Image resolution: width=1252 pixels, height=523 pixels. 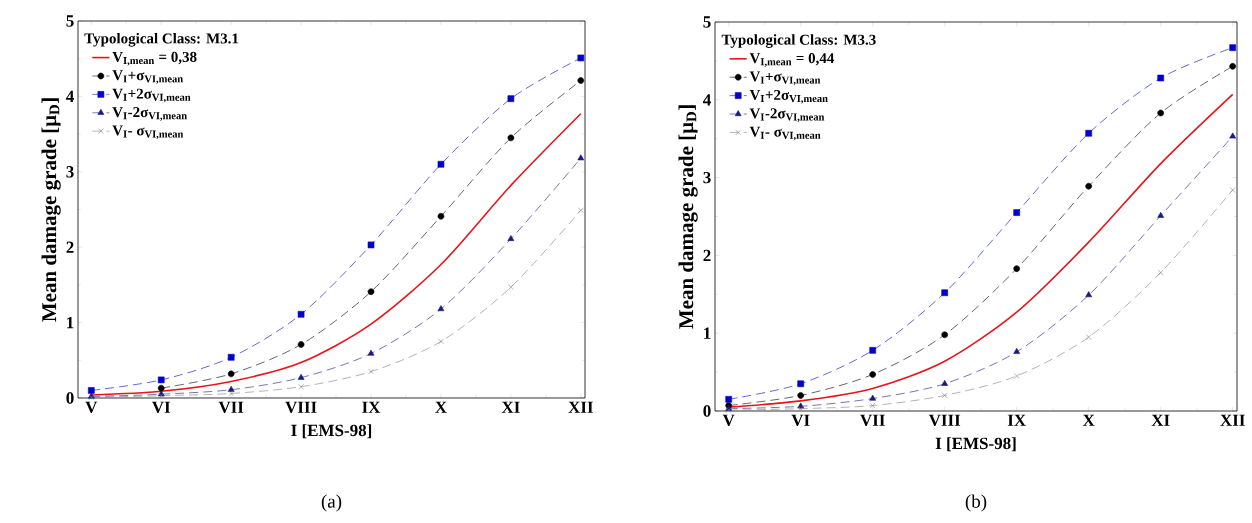 What do you see at coordinates (798, 41) in the screenshot?
I see `legend-title: Typological Class: M3.3` at bounding box center [798, 41].